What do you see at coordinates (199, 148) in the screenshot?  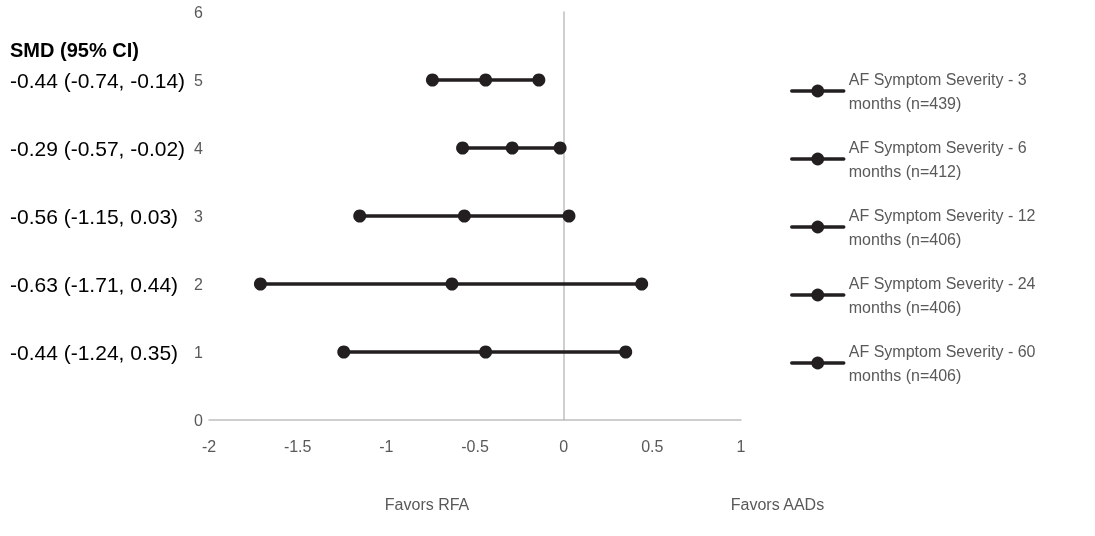 I see `y-tick-label: 4` at bounding box center [199, 148].